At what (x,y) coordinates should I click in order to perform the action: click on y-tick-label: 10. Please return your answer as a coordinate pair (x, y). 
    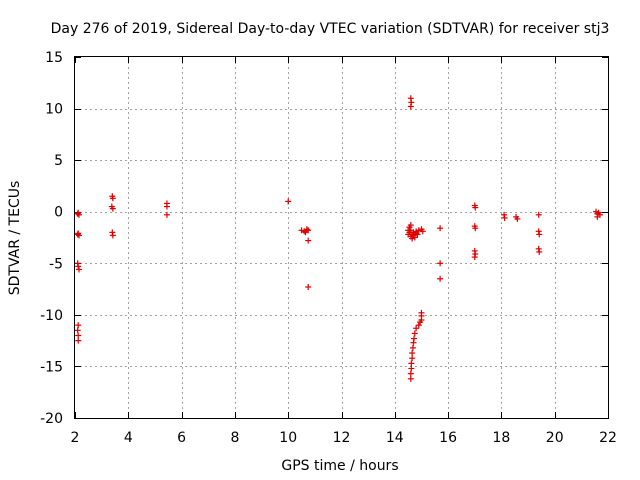
    Looking at the image, I should click on (54, 110).